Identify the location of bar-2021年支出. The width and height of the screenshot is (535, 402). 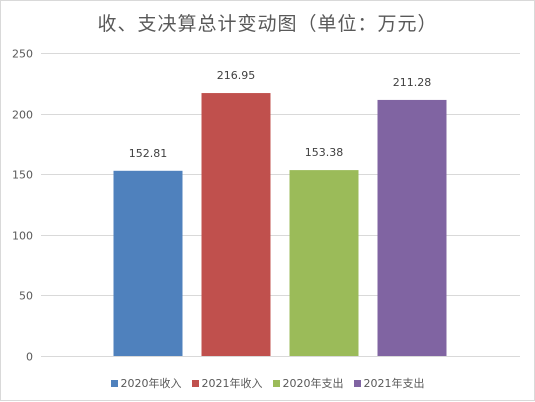
(412, 227).